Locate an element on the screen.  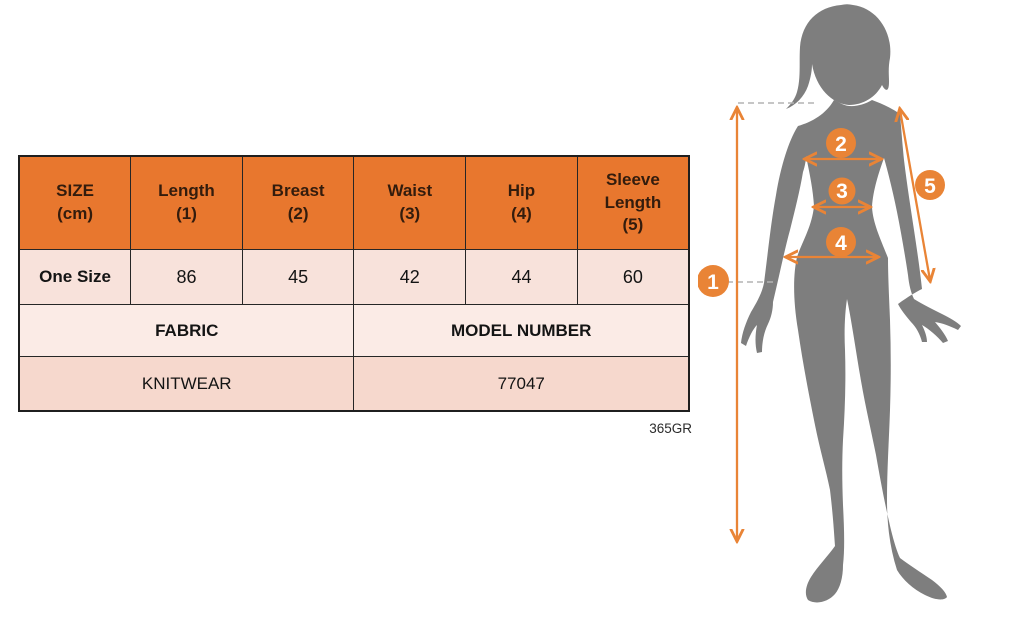
marker-label-2: 2 is located at coordinates (841, 144).